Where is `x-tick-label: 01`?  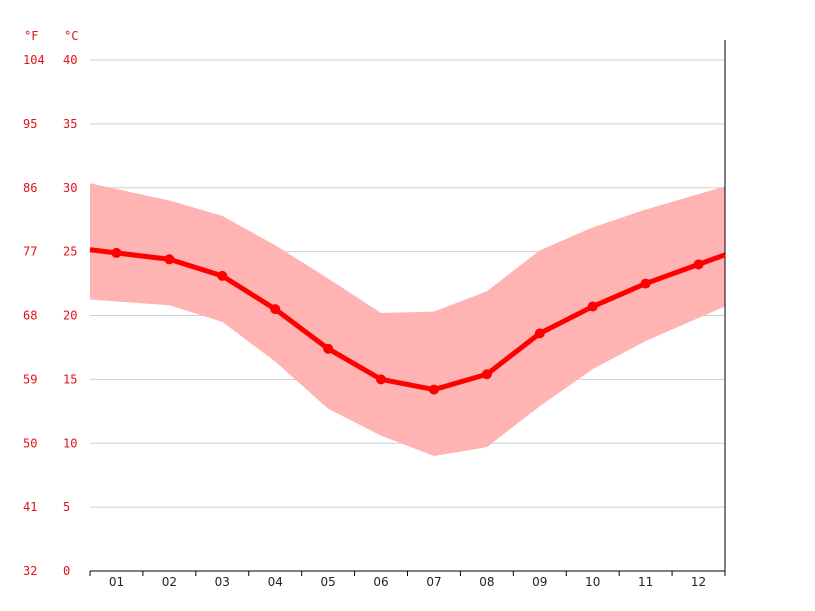
x-tick-label: 01 is located at coordinates (116, 582).